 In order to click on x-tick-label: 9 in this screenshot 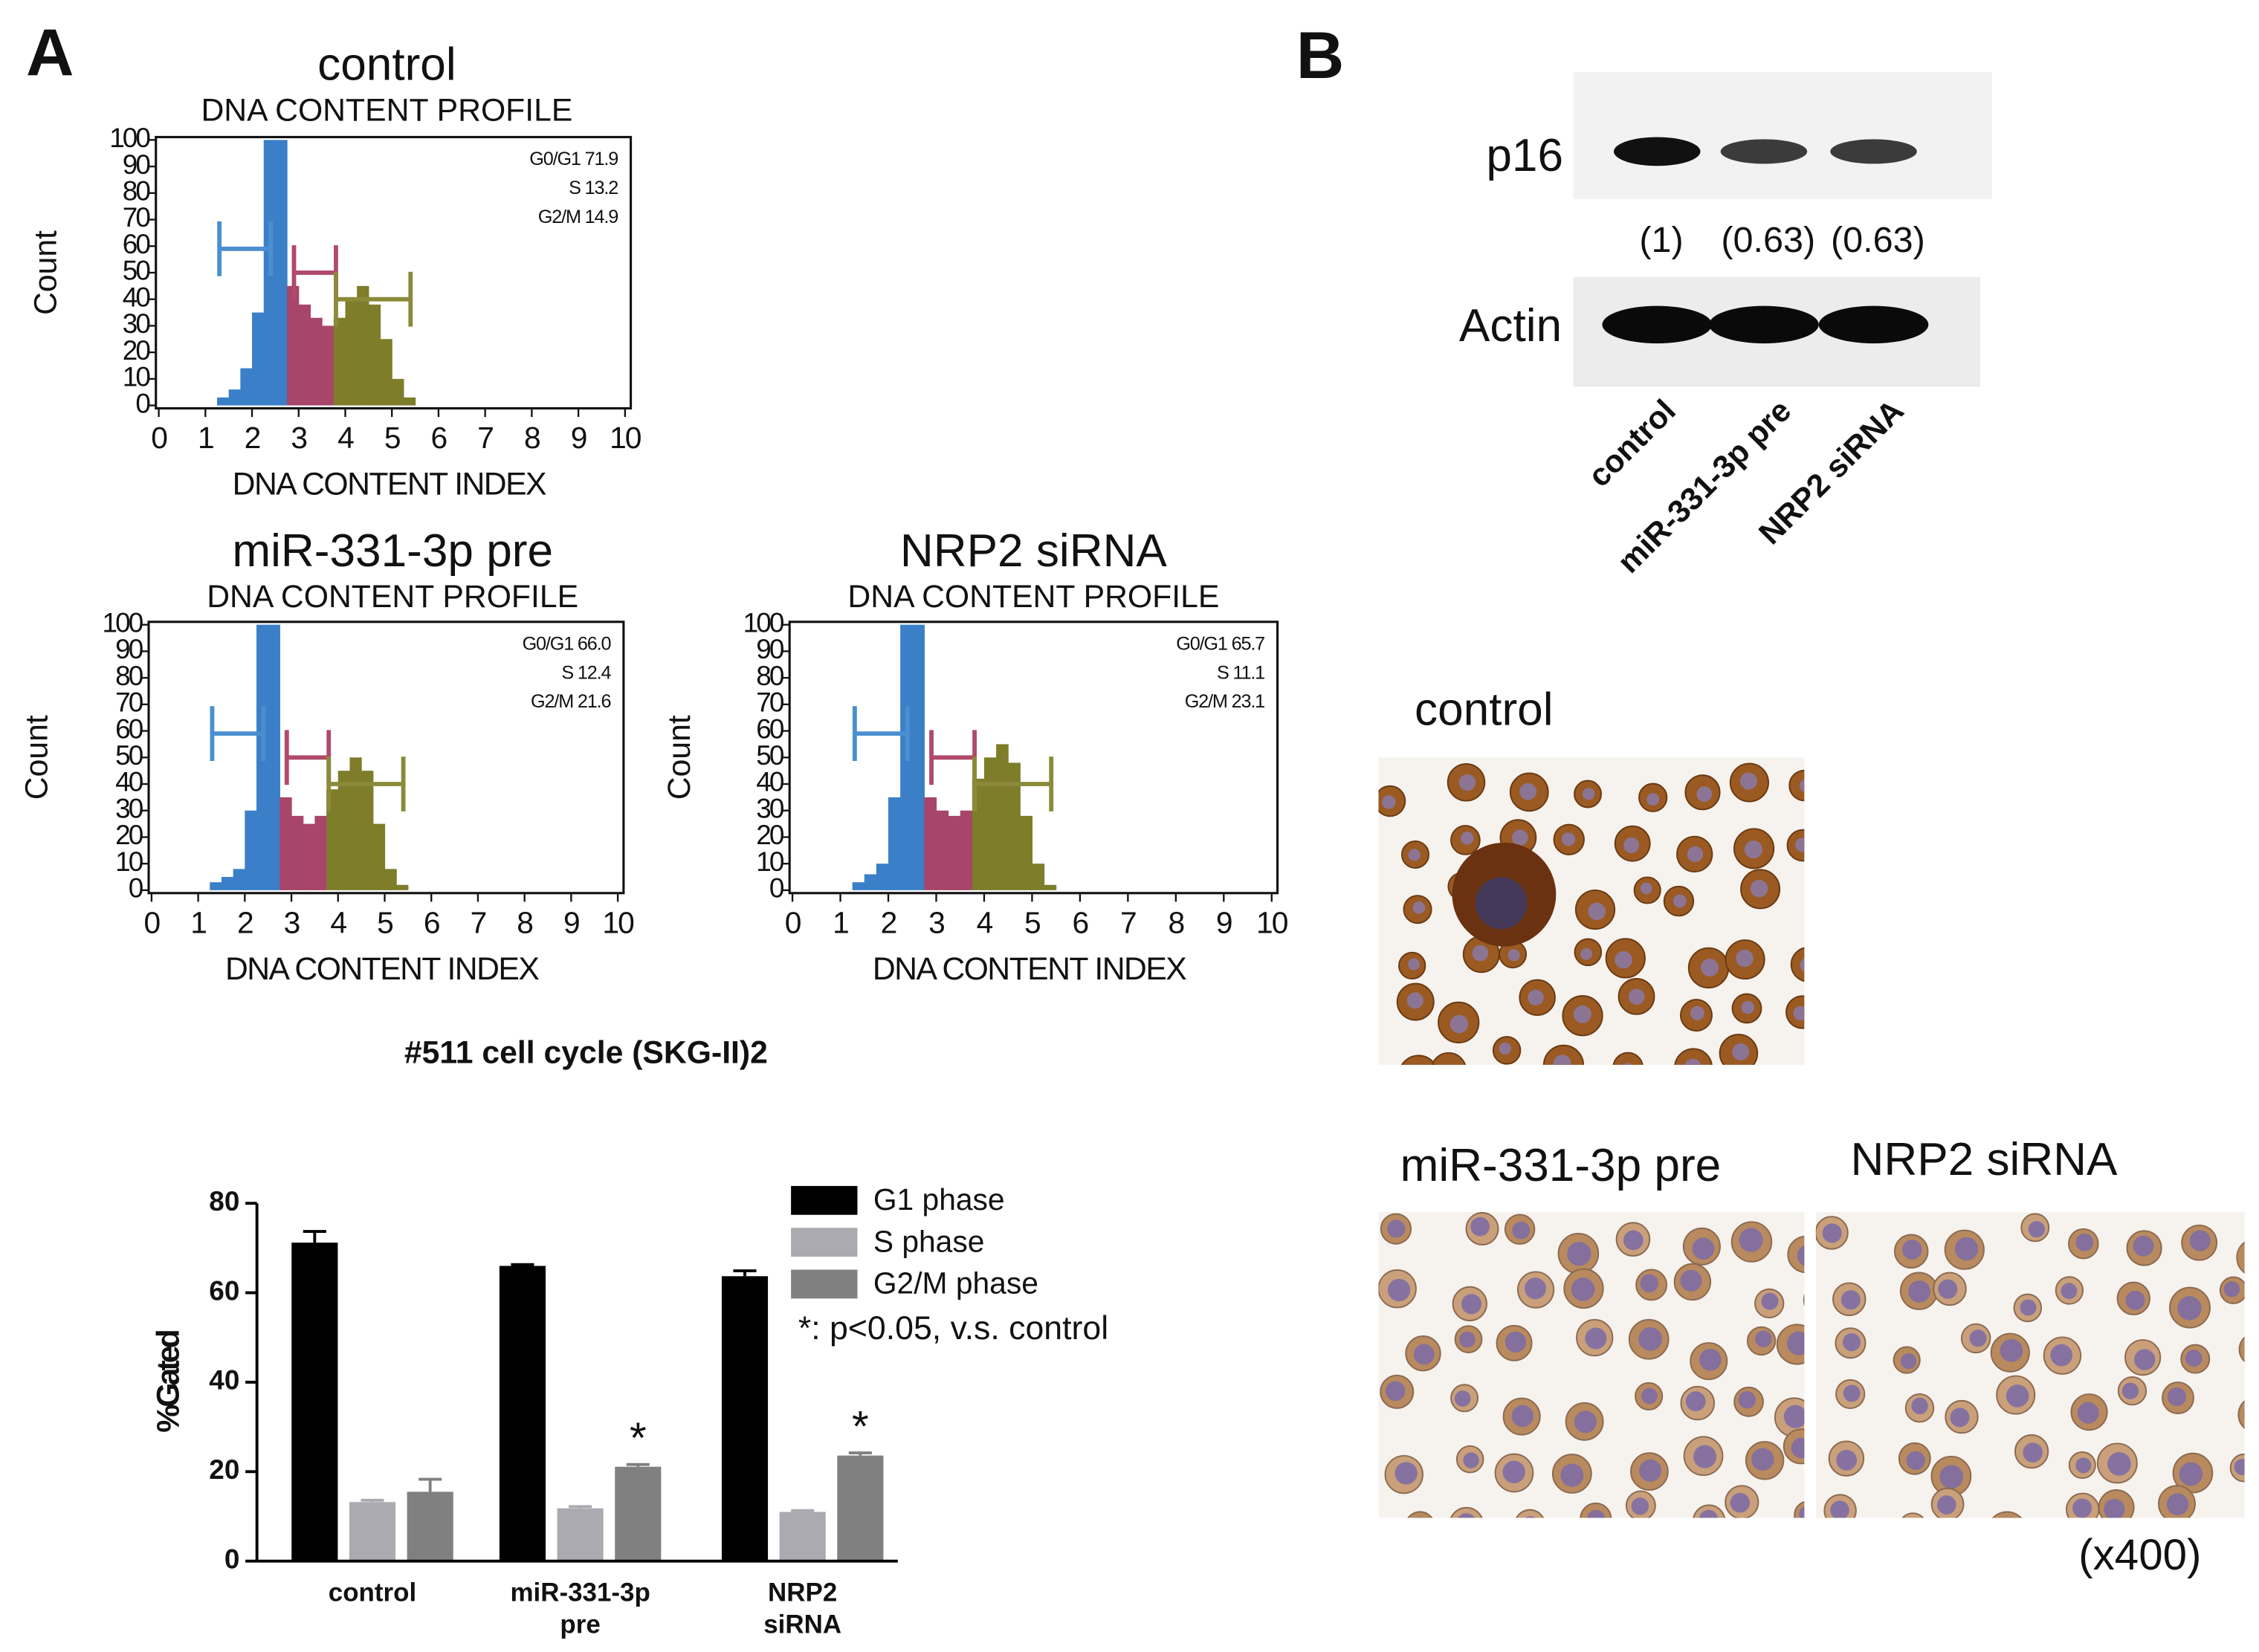, I will do `click(1224, 922)`.